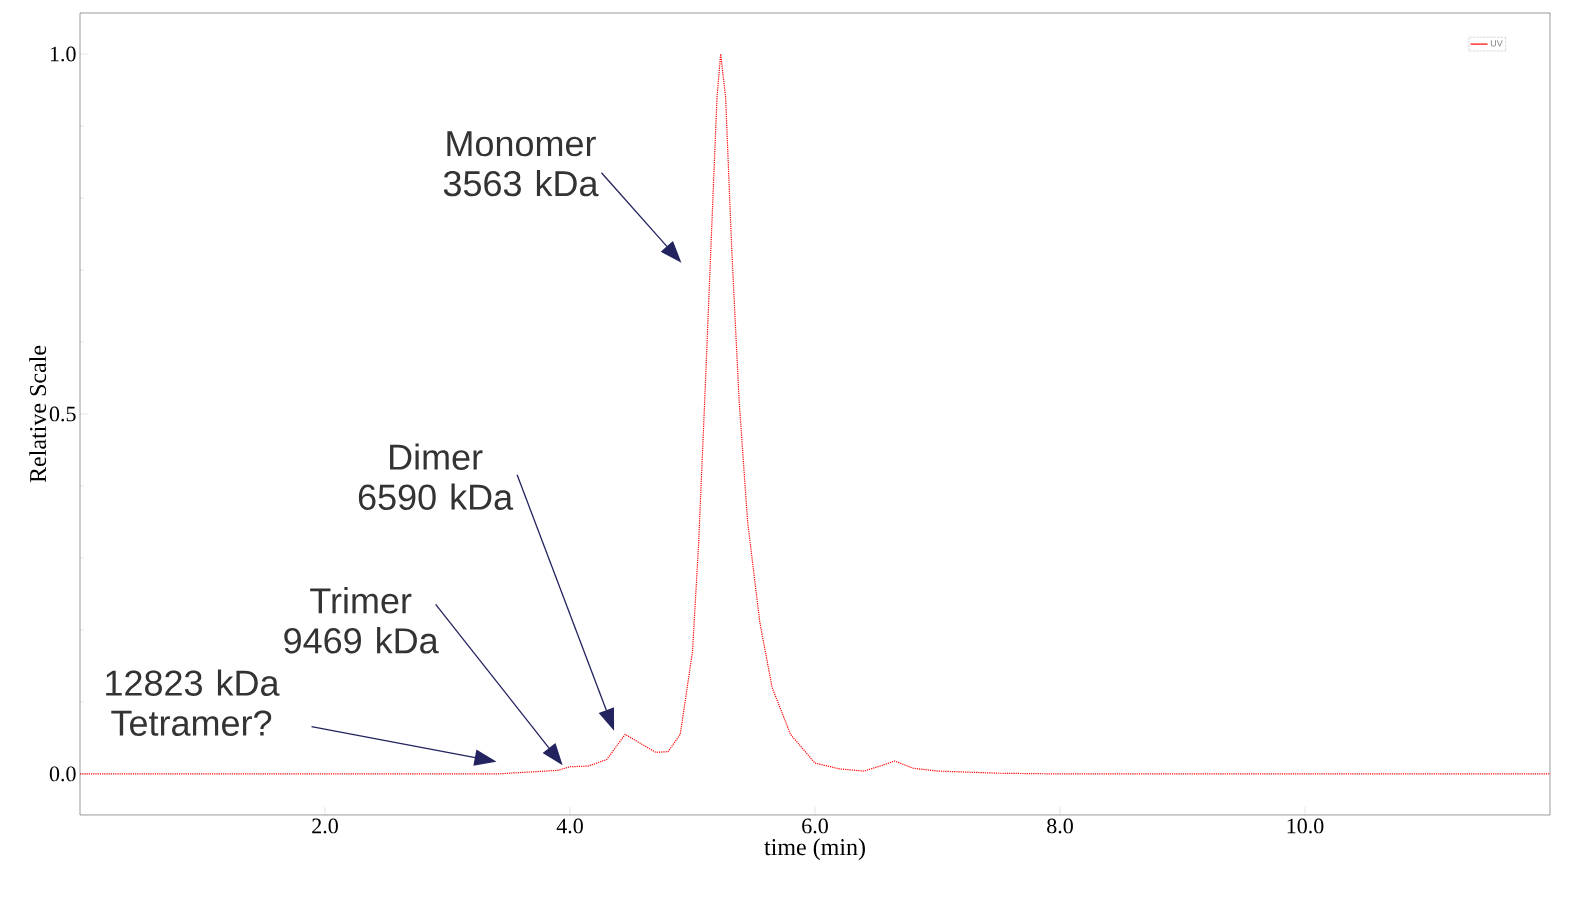 This screenshot has height=902, width=1569. Describe the element at coordinates (1496, 43) in the screenshot. I see `legend-label: UV` at that location.